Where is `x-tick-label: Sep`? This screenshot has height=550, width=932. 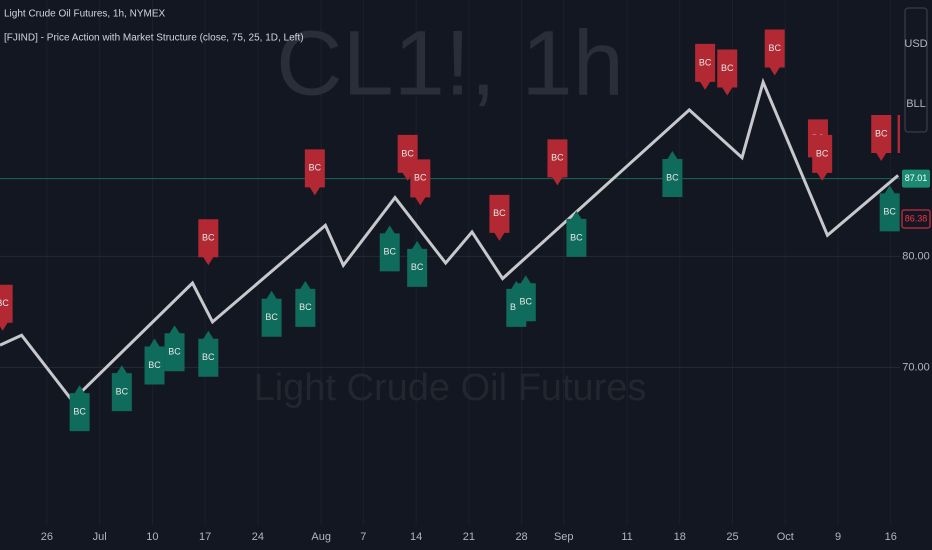
x-tick-label: Sep is located at coordinates (564, 537).